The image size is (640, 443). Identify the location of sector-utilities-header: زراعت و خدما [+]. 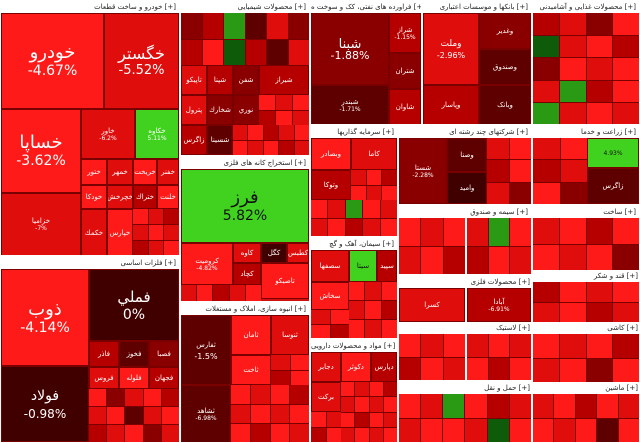
(586, 132).